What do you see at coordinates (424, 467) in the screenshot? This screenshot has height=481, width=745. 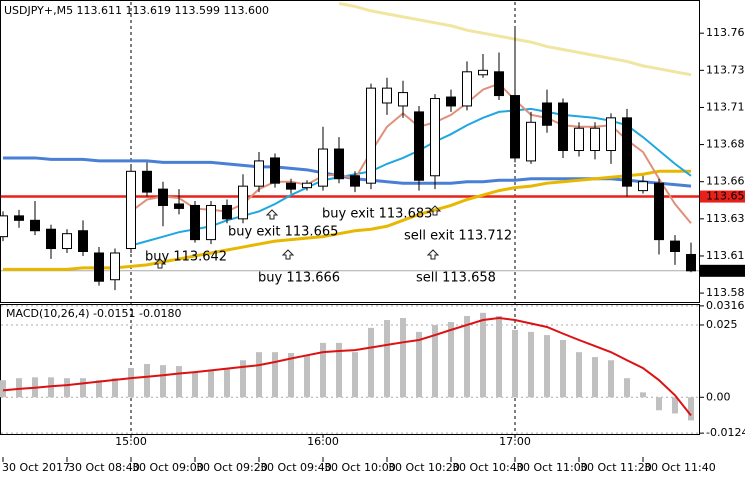 I see `x-tick-label: 30 Oct 10:20` at bounding box center [424, 467].